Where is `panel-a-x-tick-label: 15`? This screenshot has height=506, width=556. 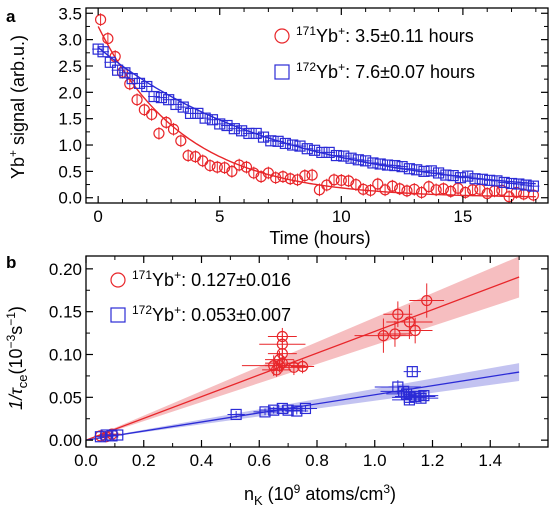 panel-a-x-tick-label: 15 is located at coordinates (462, 216).